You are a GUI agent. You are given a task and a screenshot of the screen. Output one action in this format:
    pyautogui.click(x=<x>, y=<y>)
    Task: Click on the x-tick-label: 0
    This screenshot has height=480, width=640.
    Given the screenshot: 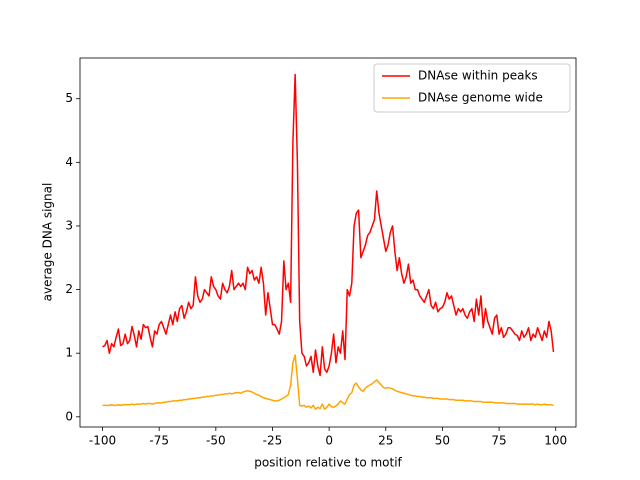 What is the action you would take?
    pyautogui.click(x=329, y=441)
    